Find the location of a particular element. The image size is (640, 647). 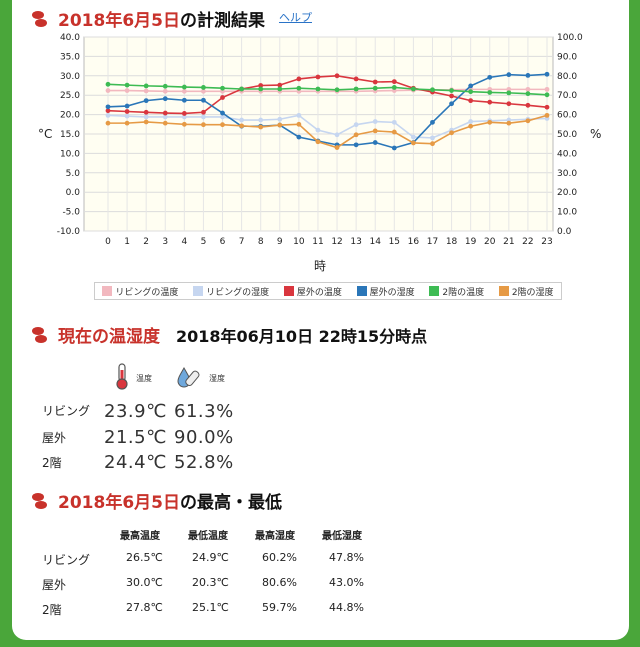

table-cell: 30.0℃ is located at coordinates (144, 582).